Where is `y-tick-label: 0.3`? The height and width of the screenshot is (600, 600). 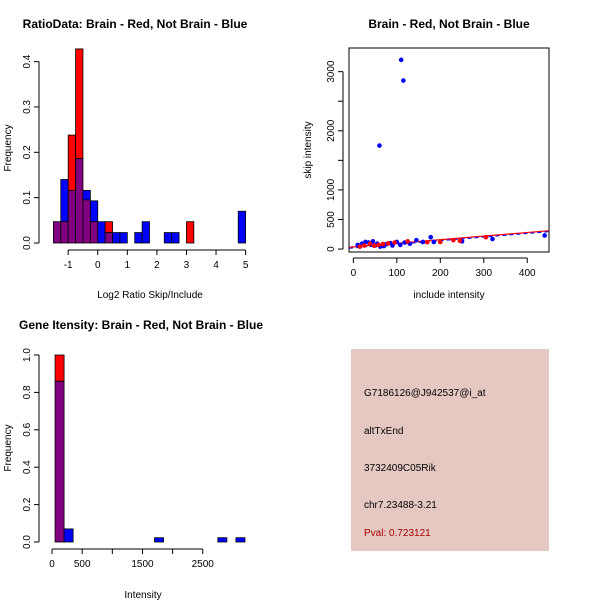
y-tick-label: 0.3 is located at coordinates (27, 107).